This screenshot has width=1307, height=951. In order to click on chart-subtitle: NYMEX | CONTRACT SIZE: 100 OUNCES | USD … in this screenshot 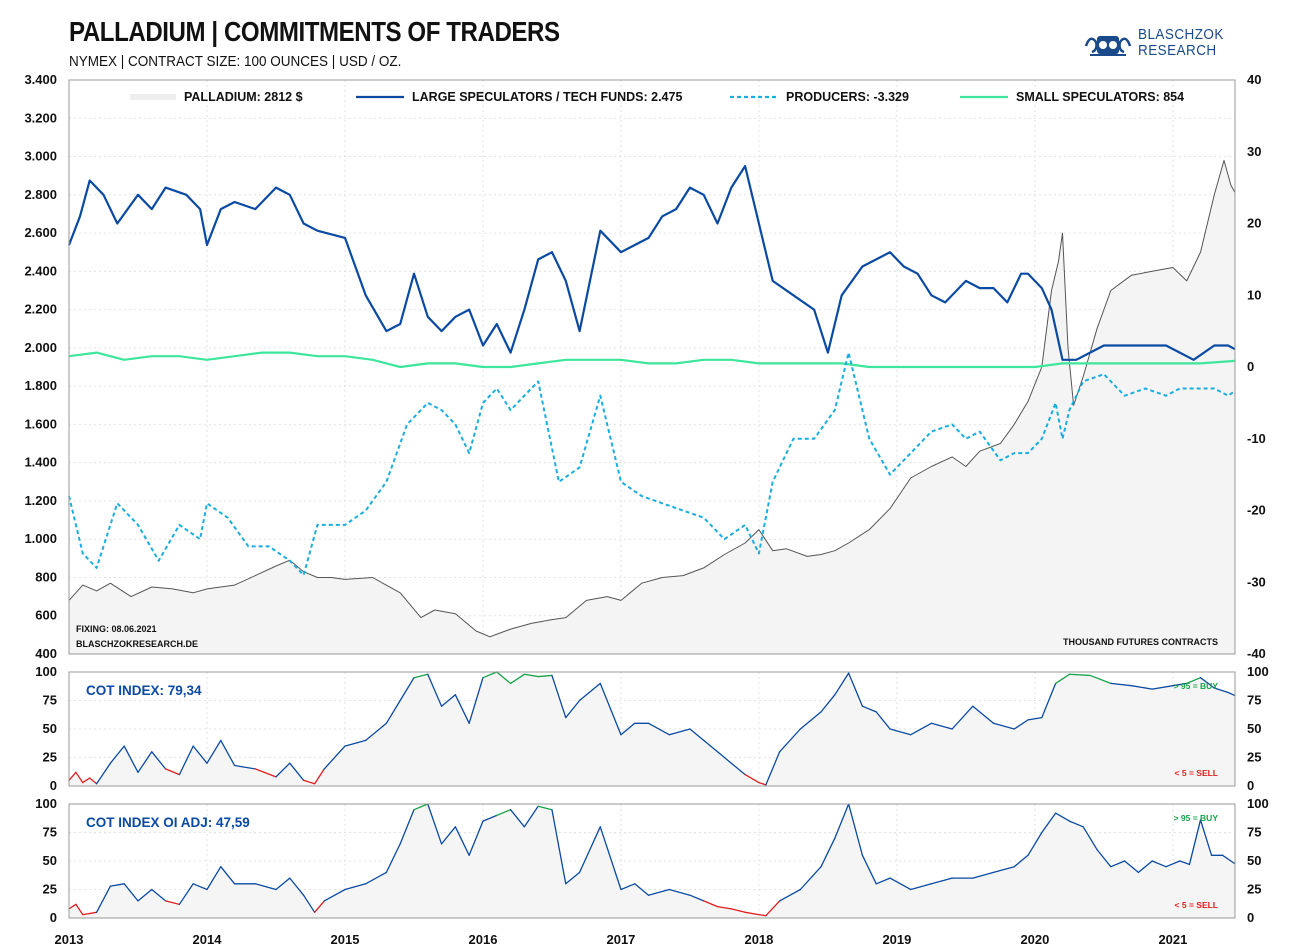, I will do `click(235, 61)`.